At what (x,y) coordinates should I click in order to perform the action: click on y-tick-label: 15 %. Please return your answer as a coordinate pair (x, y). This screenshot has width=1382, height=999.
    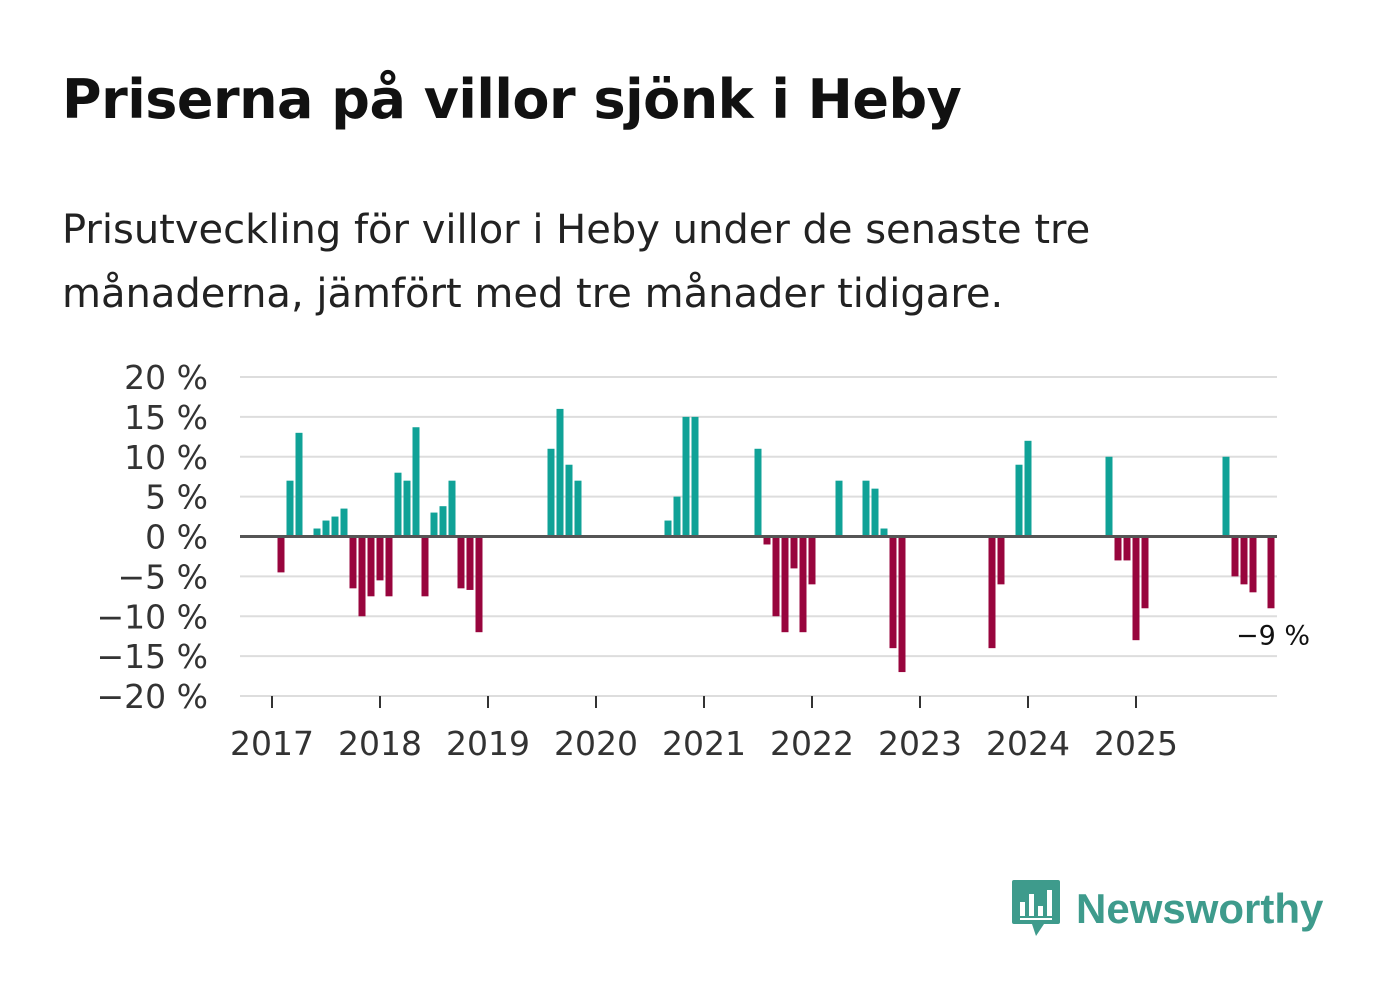
    Looking at the image, I should click on (166, 417).